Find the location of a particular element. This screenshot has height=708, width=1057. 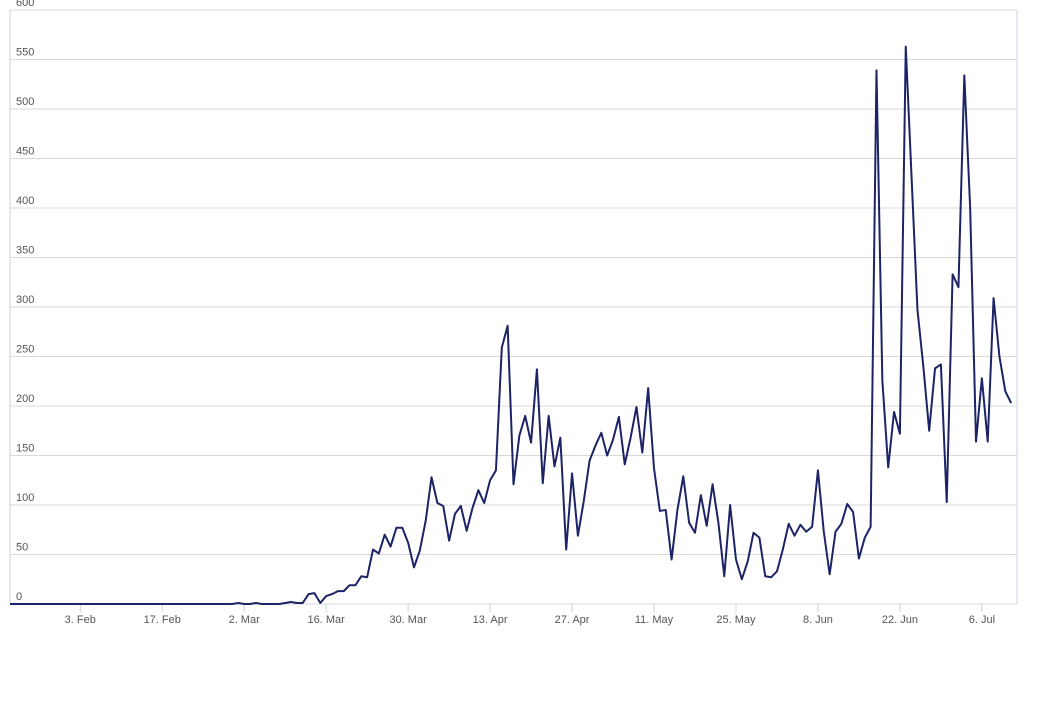

x-tick-label: 8. Jun is located at coordinates (818, 620).